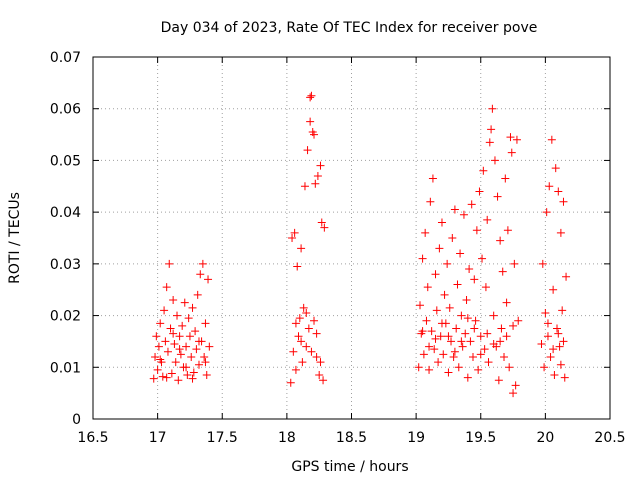  Describe the element at coordinates (15, 238) in the screenshot. I see `y-axis-label: ROTI / TECUs` at that location.